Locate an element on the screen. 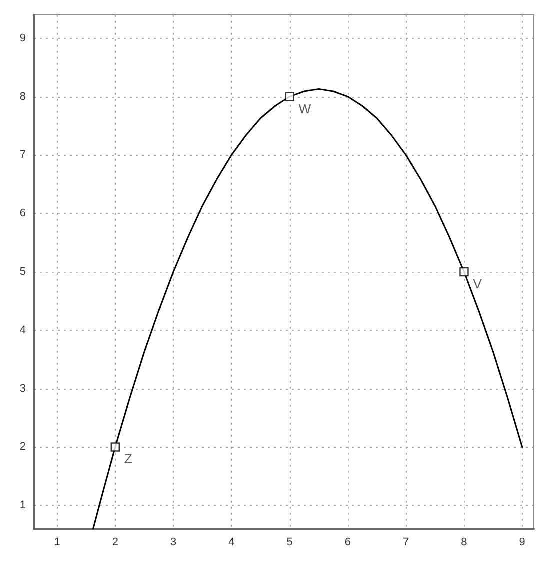  annotation: Z is located at coordinates (128, 459).